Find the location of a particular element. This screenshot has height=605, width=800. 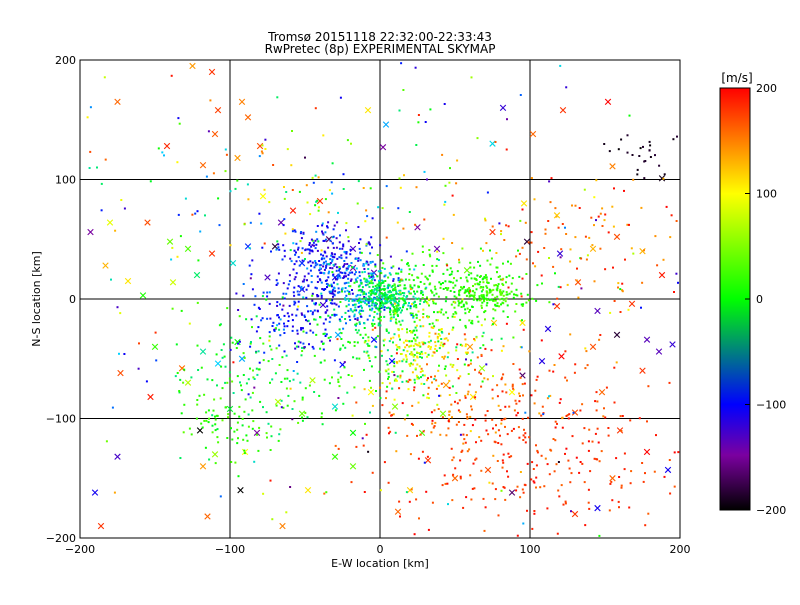

y-tick-label: 0 is located at coordinates (72, 299).